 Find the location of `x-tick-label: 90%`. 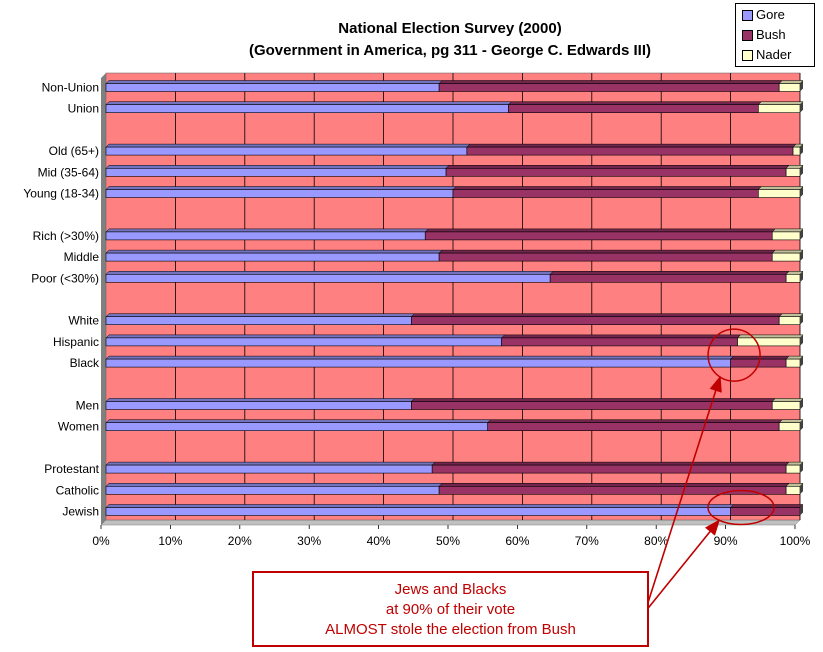

x-tick-label: 90% is located at coordinates (726, 541).